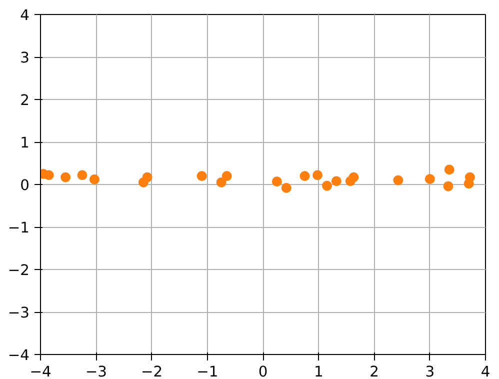 This screenshot has height=379, width=499. What do you see at coordinates (25, 143) in the screenshot?
I see `y-tick-label: 1` at bounding box center [25, 143].